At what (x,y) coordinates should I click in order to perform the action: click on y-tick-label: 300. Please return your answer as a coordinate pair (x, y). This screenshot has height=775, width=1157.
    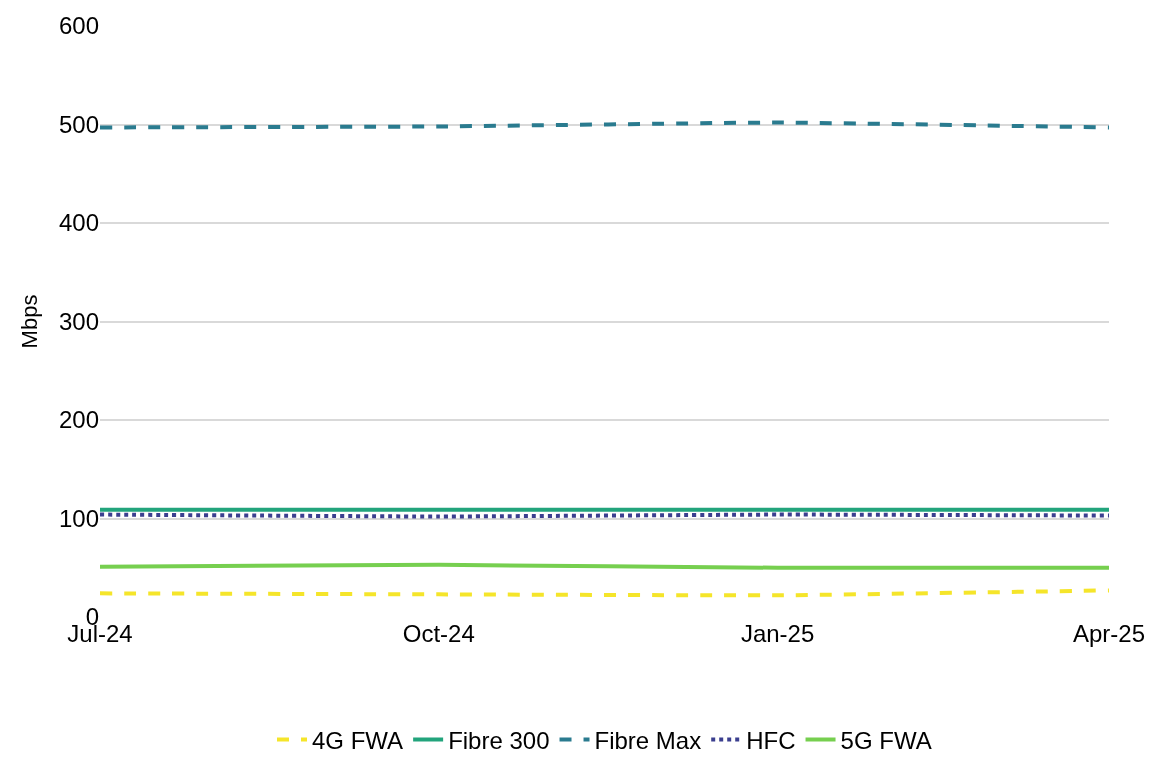
    Looking at the image, I should click on (78, 321).